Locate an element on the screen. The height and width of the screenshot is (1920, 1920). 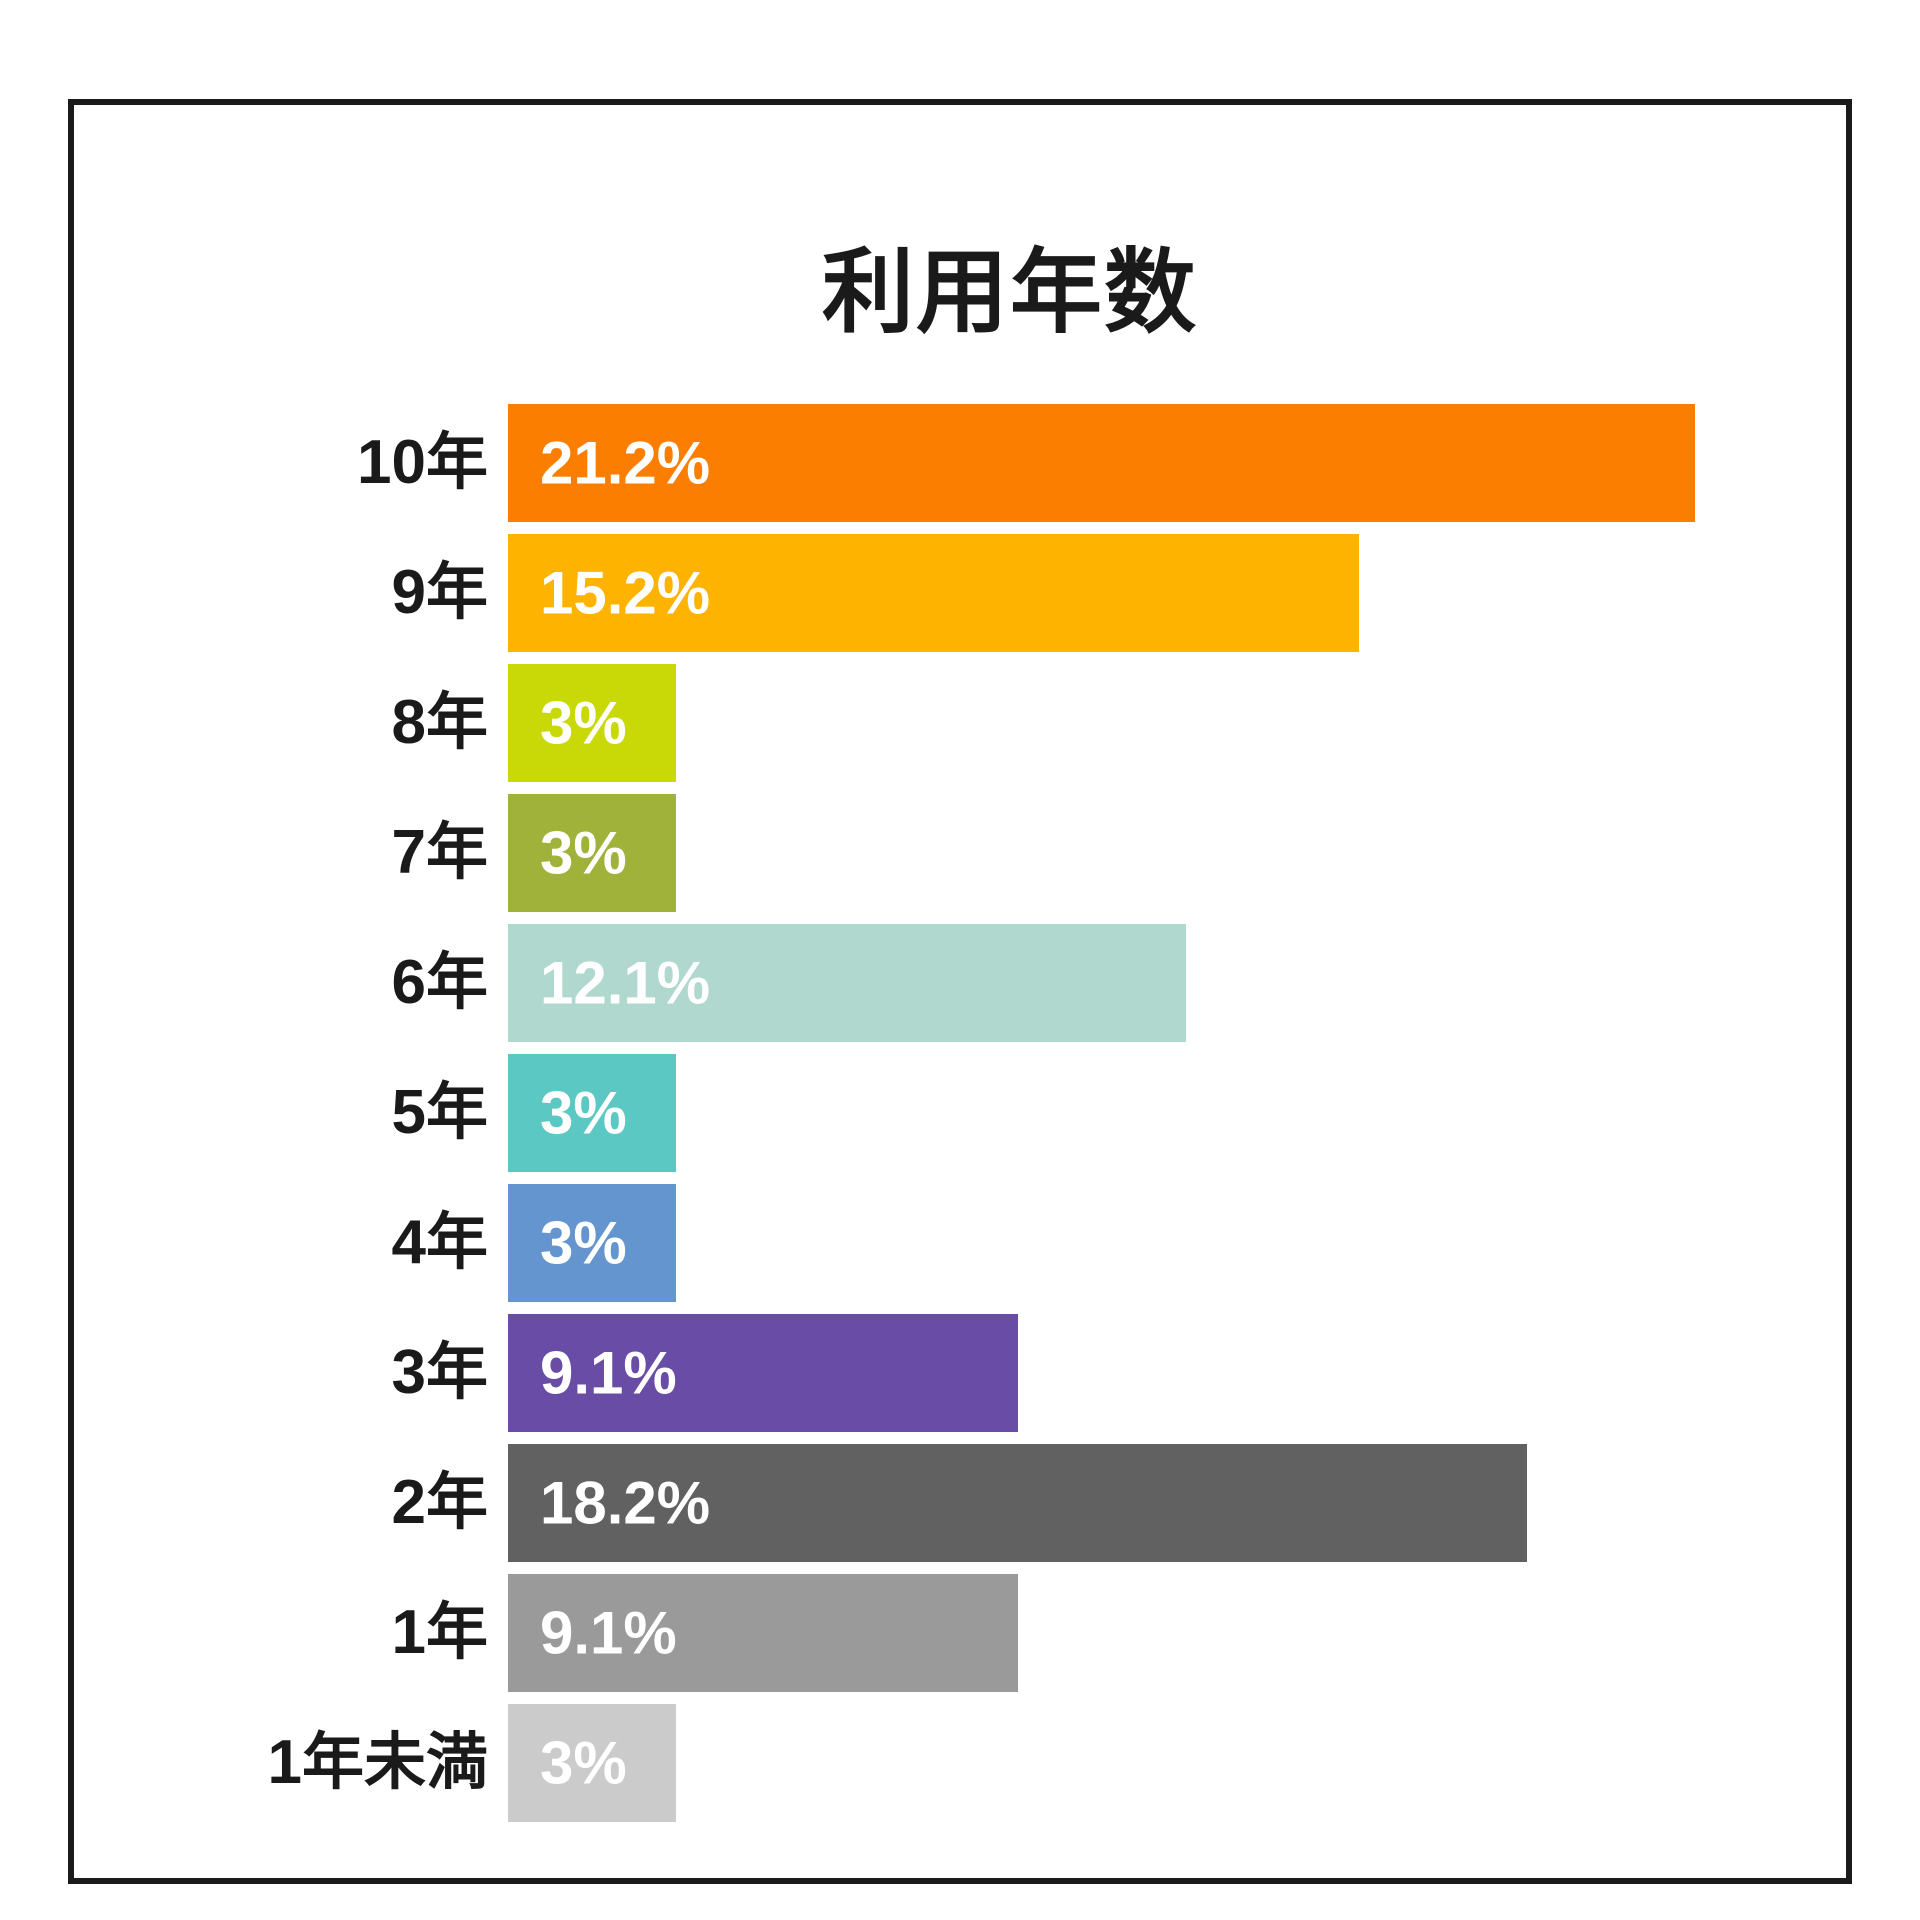
bar-row: 3年 9.1% is located at coordinates (964, 1373).